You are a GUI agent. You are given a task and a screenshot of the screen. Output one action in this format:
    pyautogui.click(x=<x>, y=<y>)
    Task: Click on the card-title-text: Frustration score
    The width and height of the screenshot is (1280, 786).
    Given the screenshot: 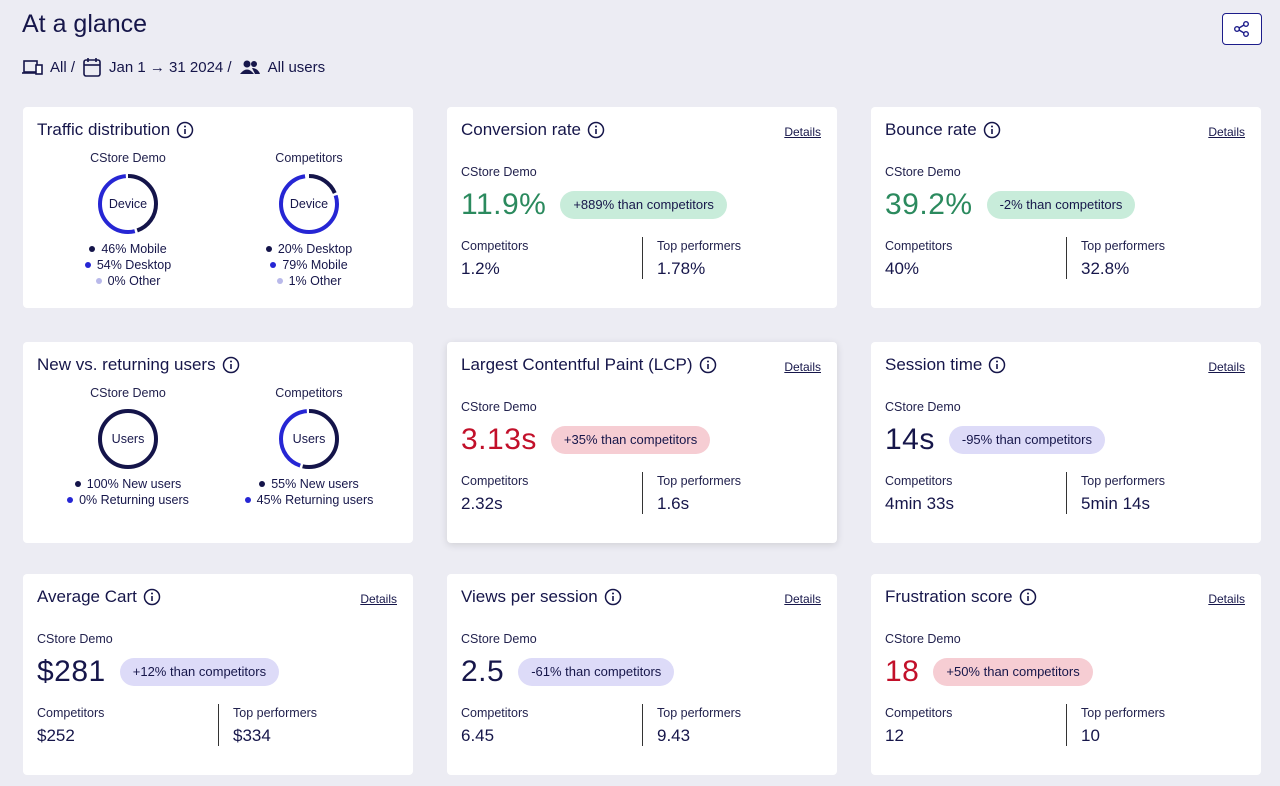 What is the action you would take?
    pyautogui.click(x=949, y=596)
    